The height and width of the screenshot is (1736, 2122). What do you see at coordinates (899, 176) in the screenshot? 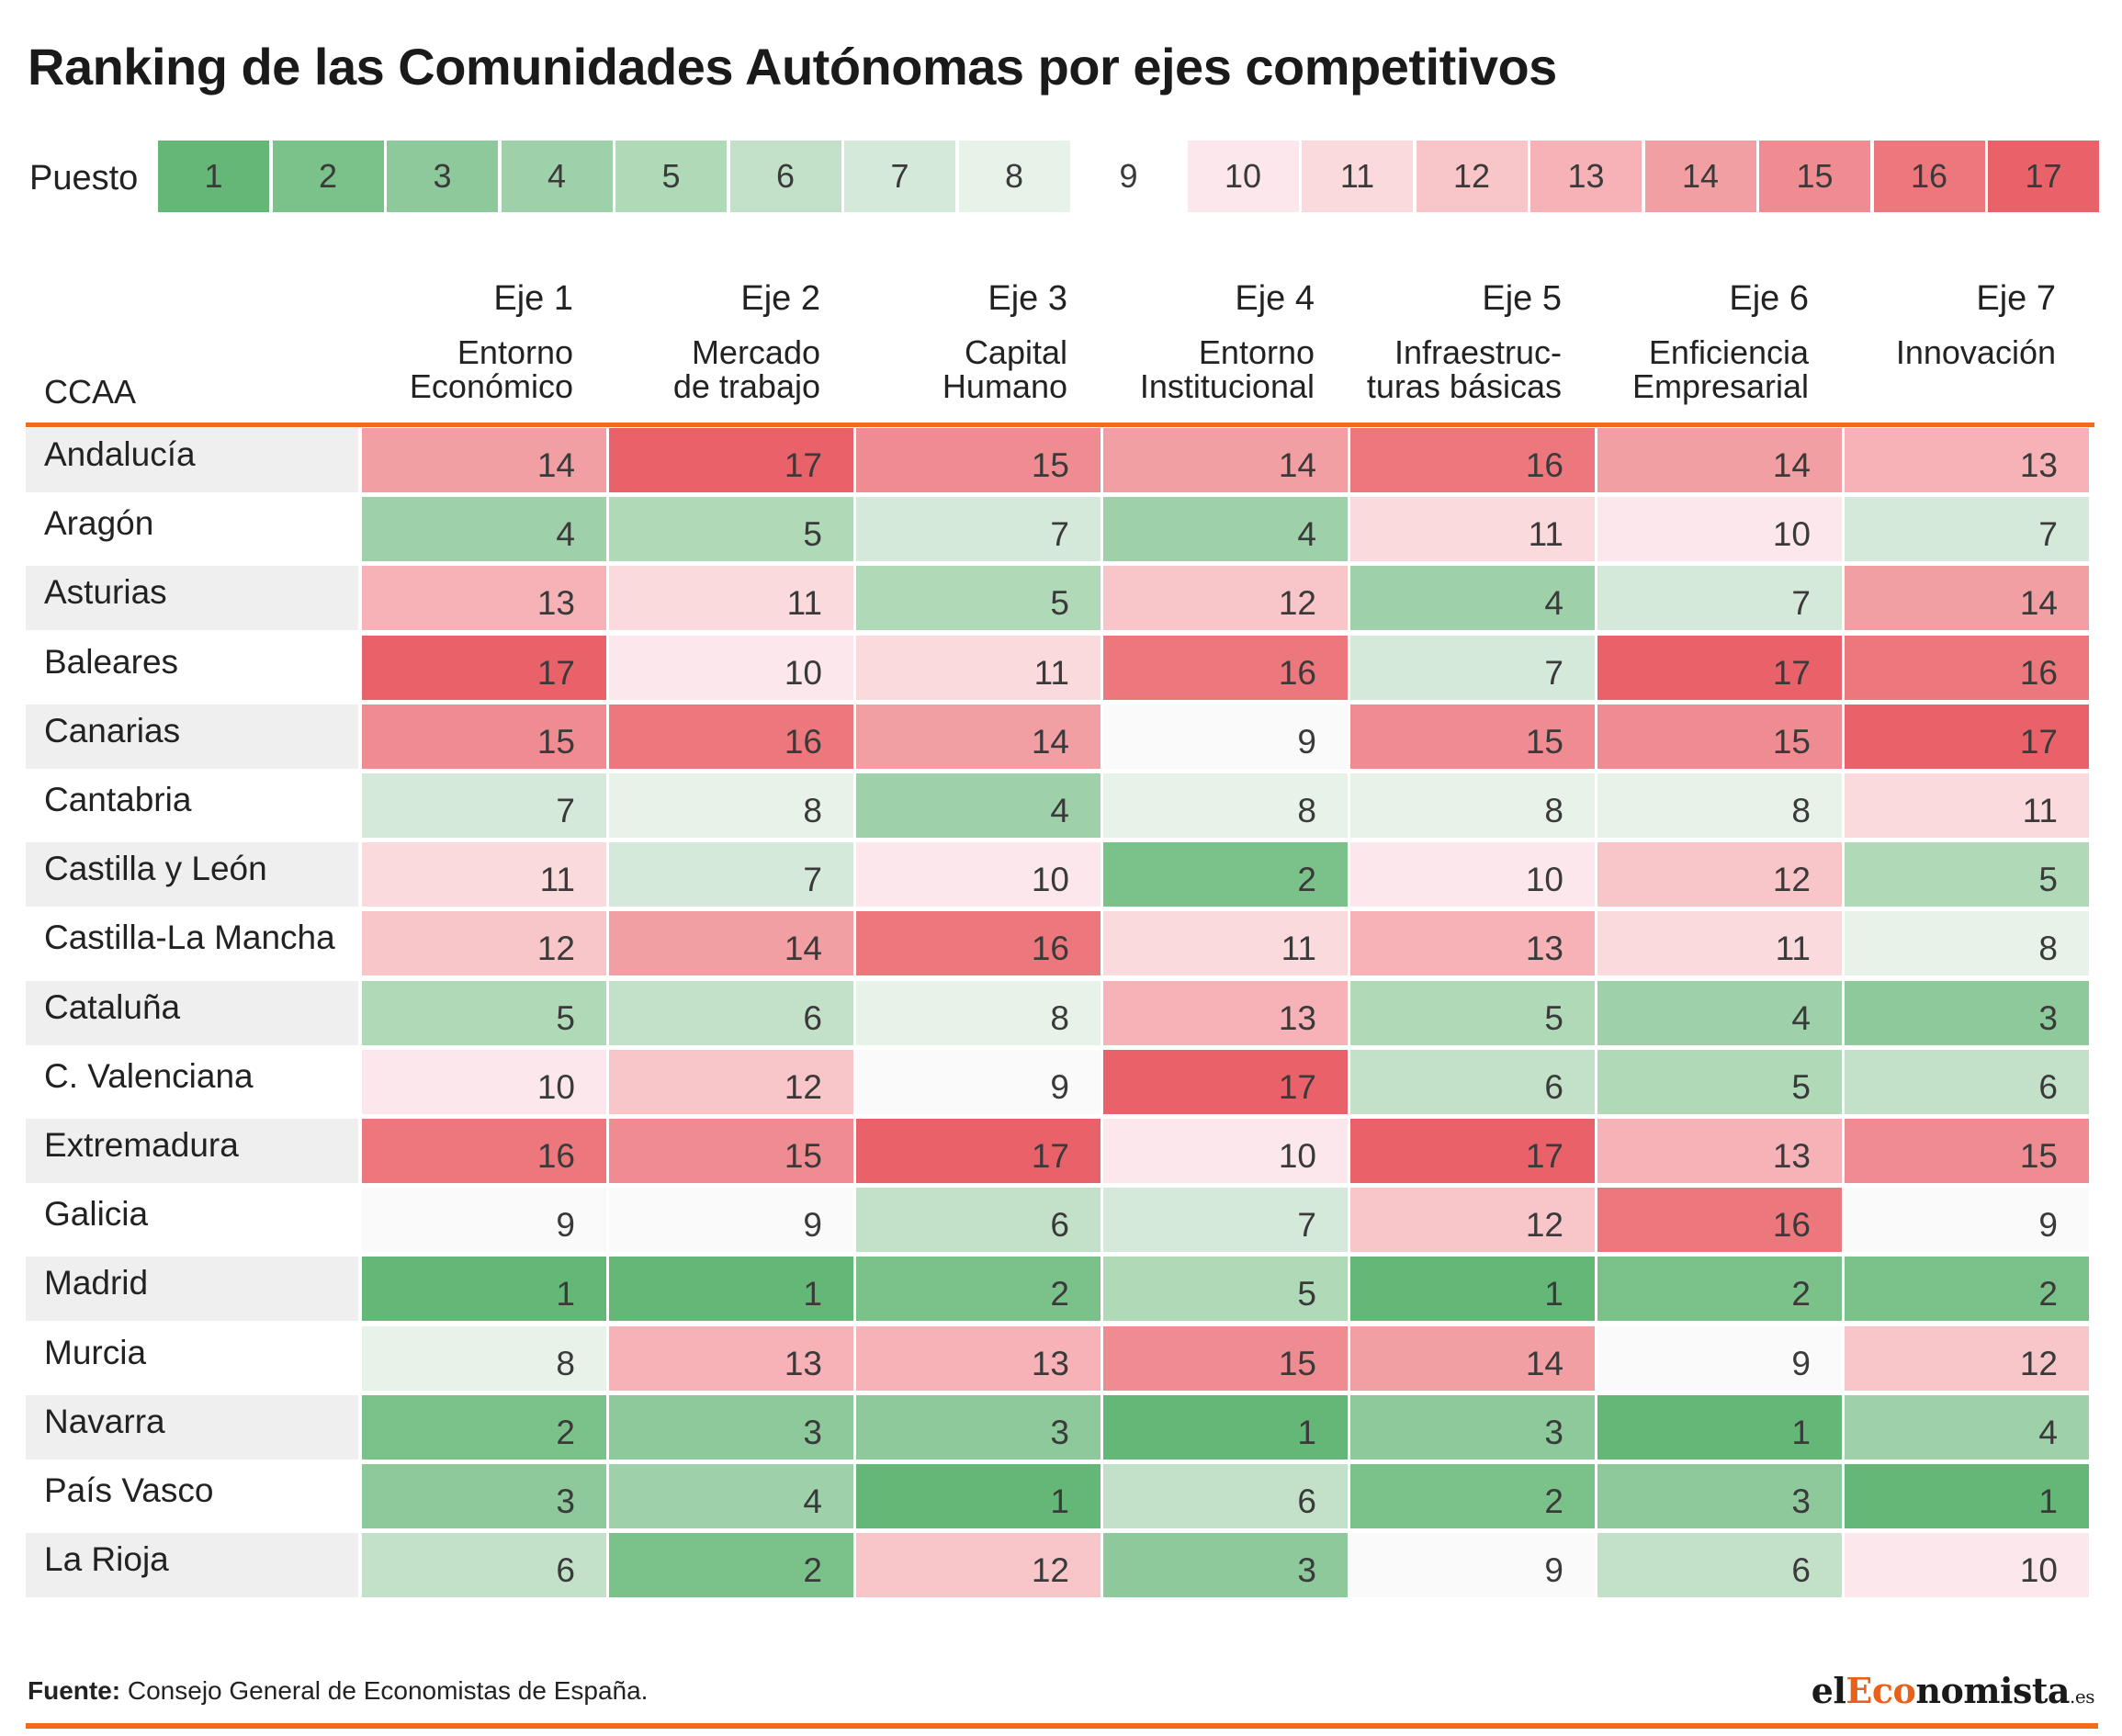
I see `legend-item-7: 7` at bounding box center [899, 176].